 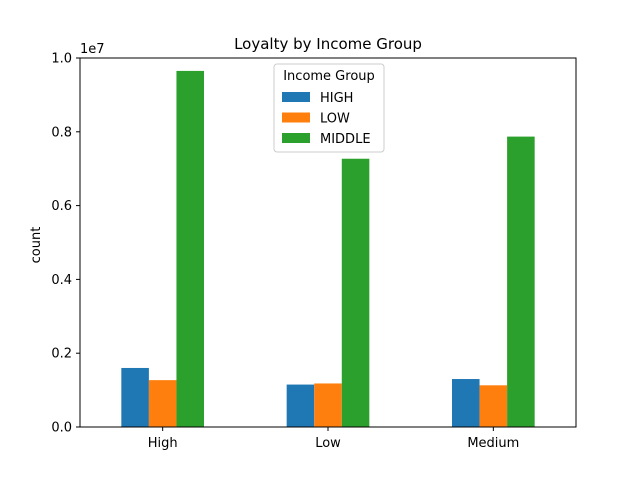 I want to click on legend-box, so click(x=329, y=108).